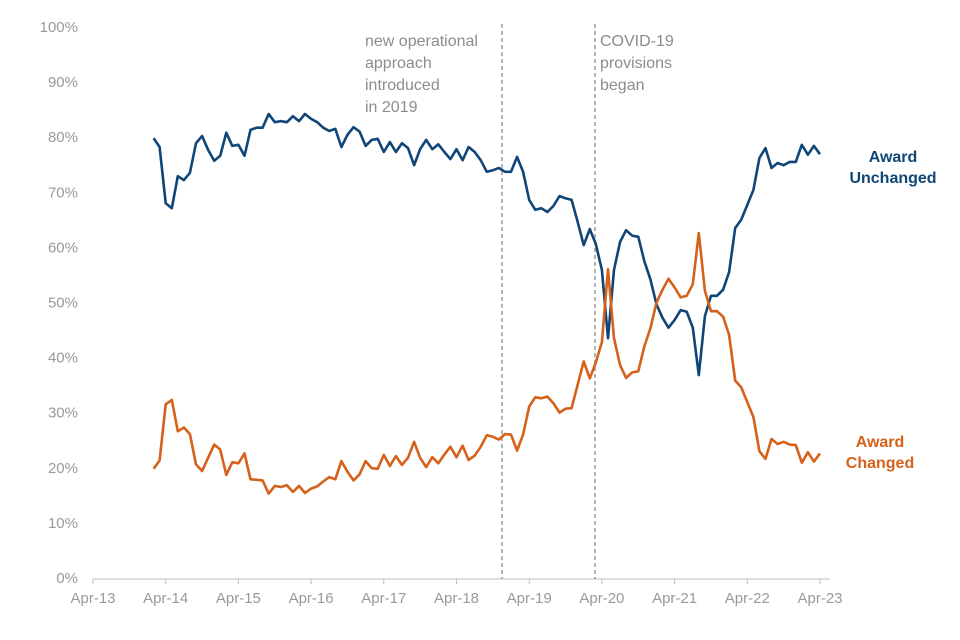 Image resolution: width=960 pixels, height=640 pixels. What do you see at coordinates (893, 168) in the screenshot?
I see `series-label: Award Unchanged` at bounding box center [893, 168].